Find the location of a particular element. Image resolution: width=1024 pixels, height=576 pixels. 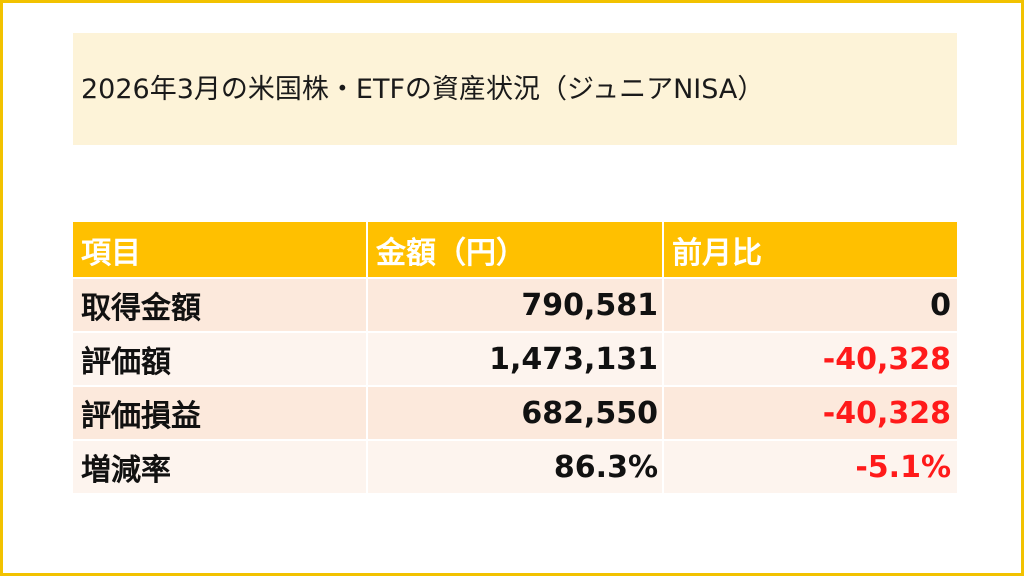

header-change: 前月比 is located at coordinates (809, 249).